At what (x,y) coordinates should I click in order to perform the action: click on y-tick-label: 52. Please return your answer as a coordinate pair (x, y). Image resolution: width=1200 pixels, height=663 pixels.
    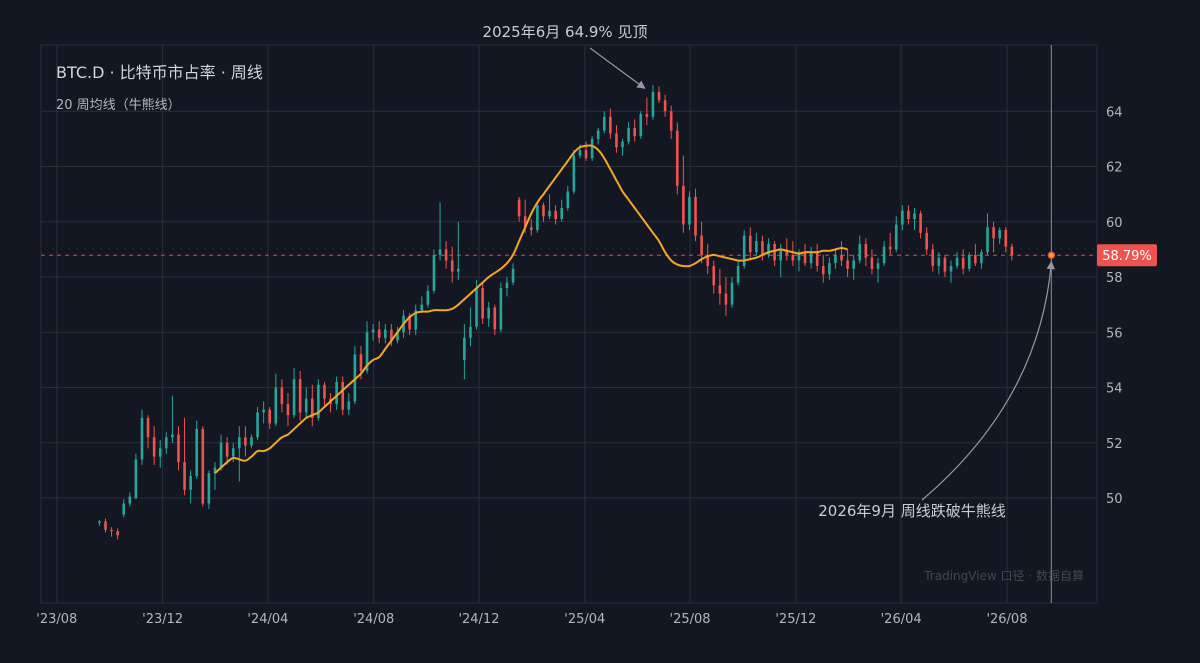
    Looking at the image, I should click on (1114, 444).